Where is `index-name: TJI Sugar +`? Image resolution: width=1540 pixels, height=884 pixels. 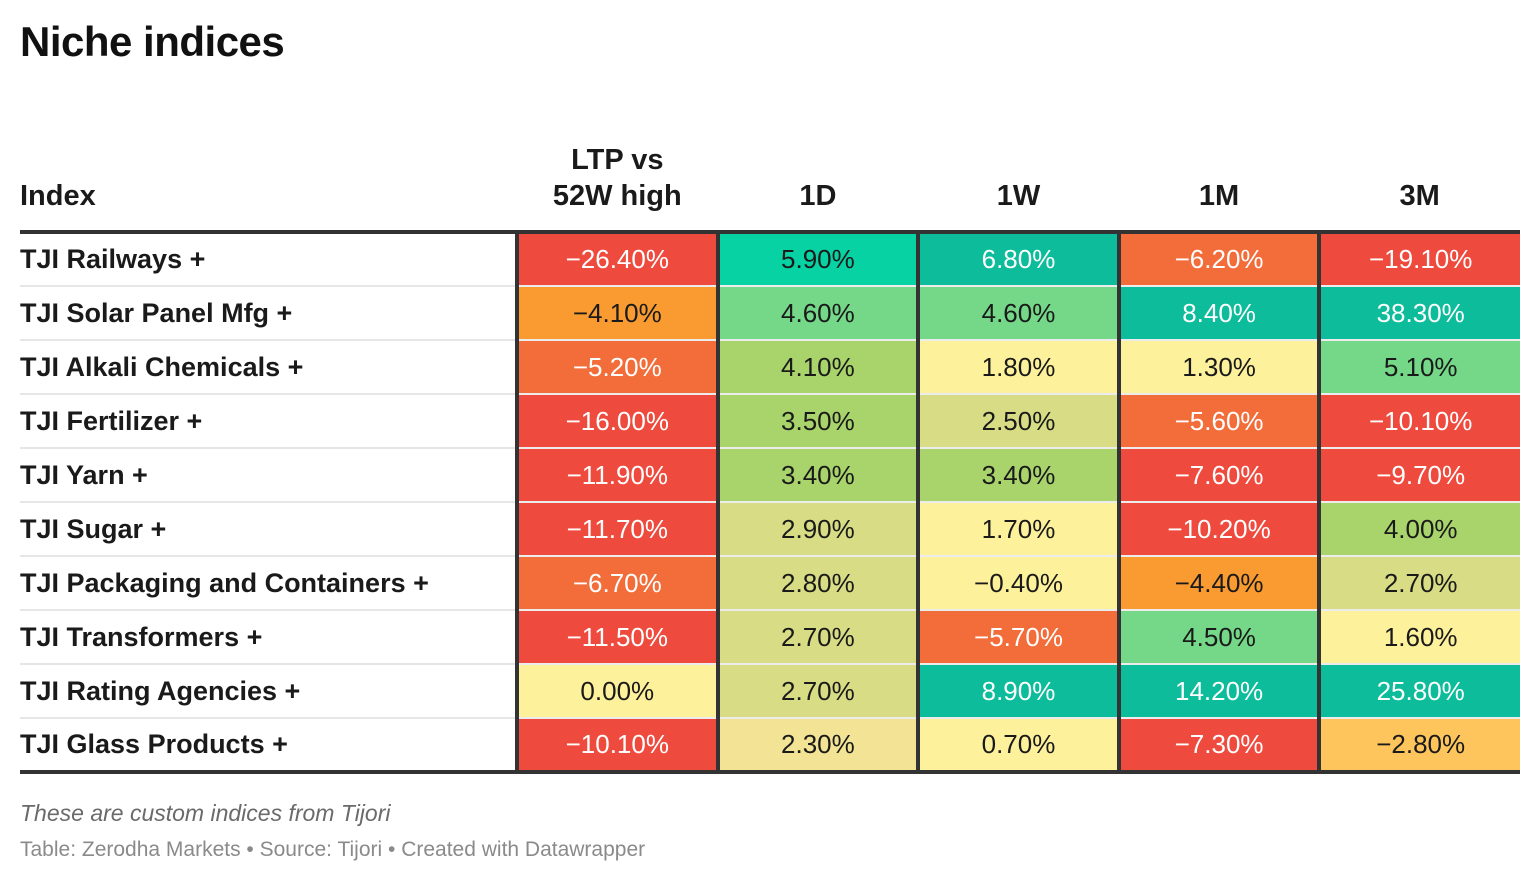
index-name: TJI Sugar + is located at coordinates (268, 528).